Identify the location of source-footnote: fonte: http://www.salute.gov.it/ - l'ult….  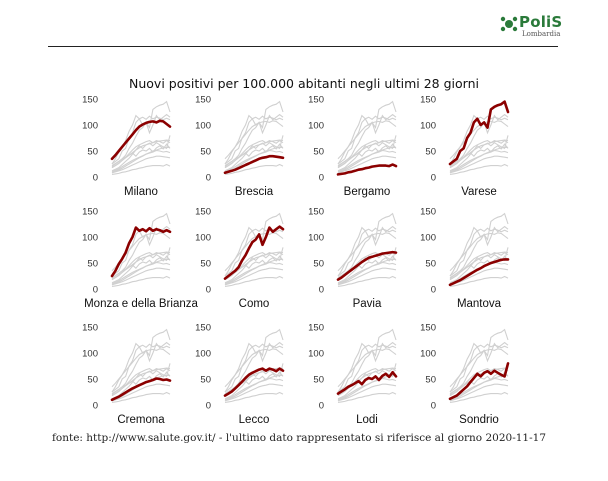
(299, 438).